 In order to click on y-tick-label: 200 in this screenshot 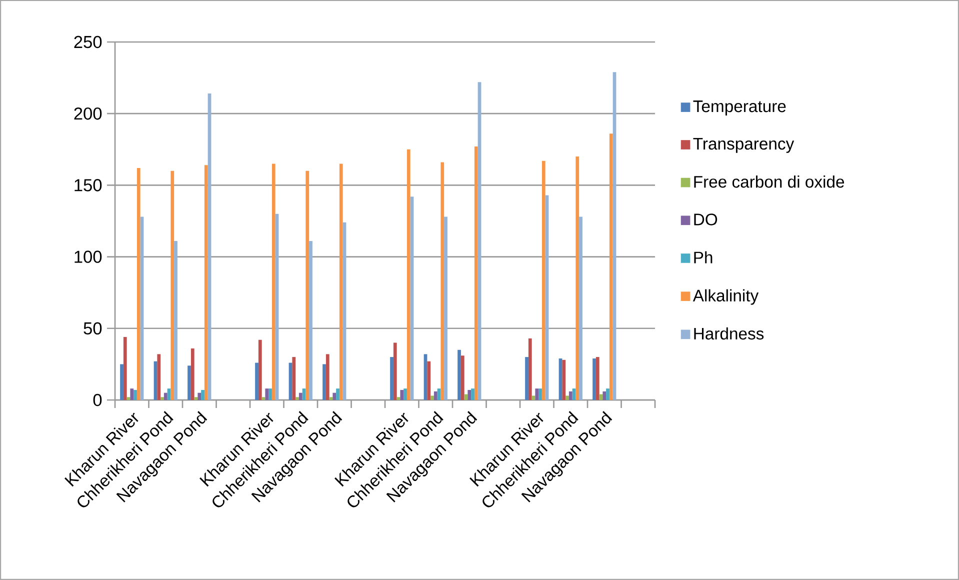, I will do `click(88, 113)`.